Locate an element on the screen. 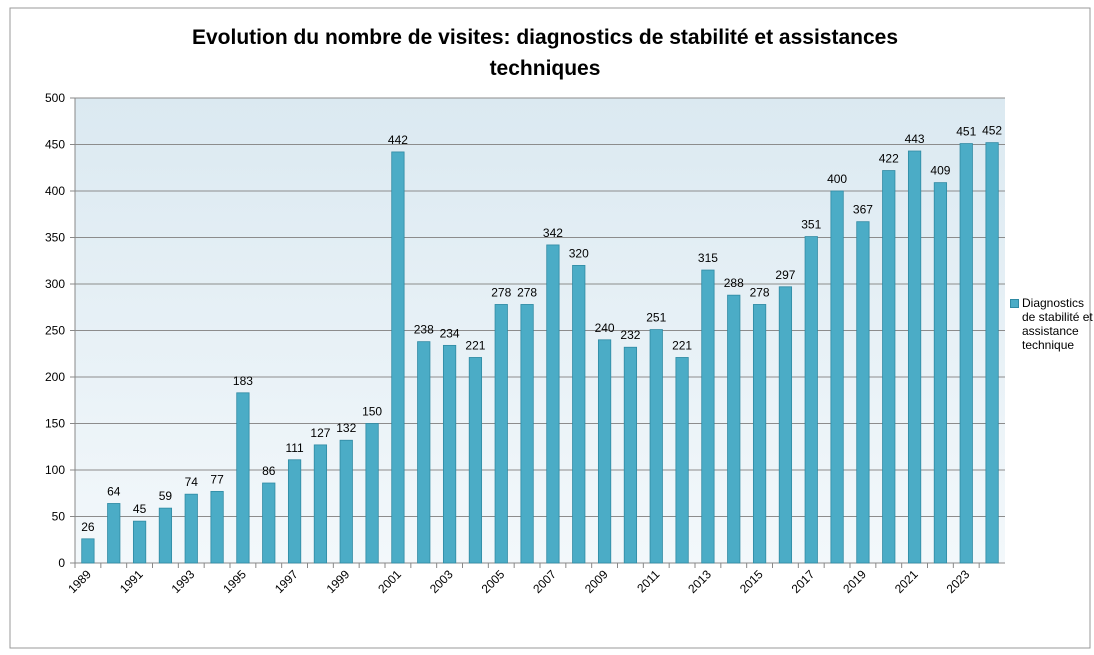 The width and height of the screenshot is (1094, 655). value-label: 452 is located at coordinates (992, 131).